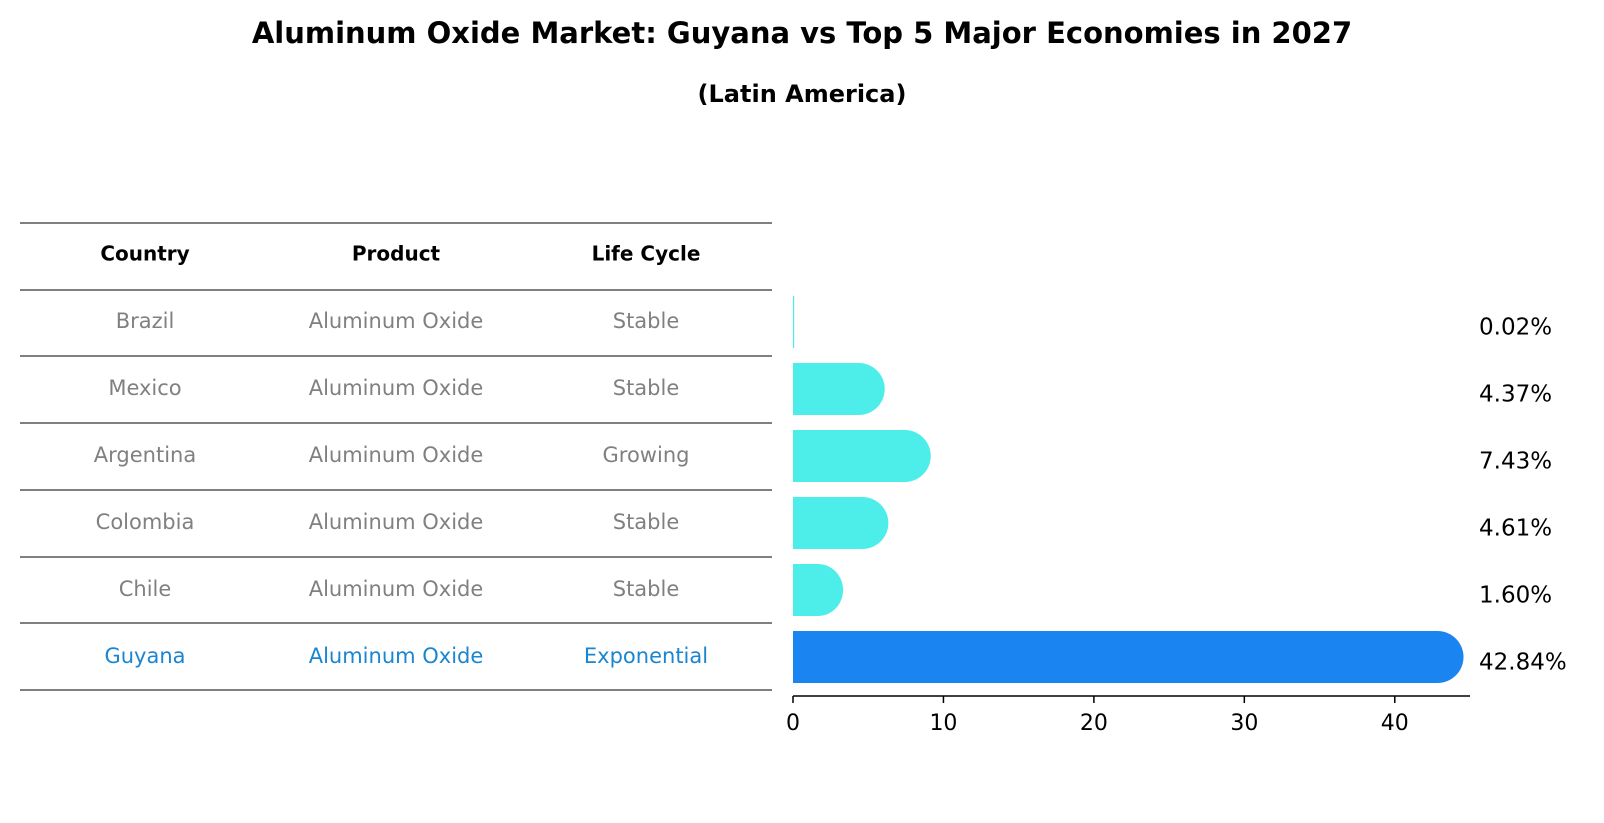 This screenshot has width=1604, height=823. I want to click on x-tick-label: 20, so click(1094, 723).